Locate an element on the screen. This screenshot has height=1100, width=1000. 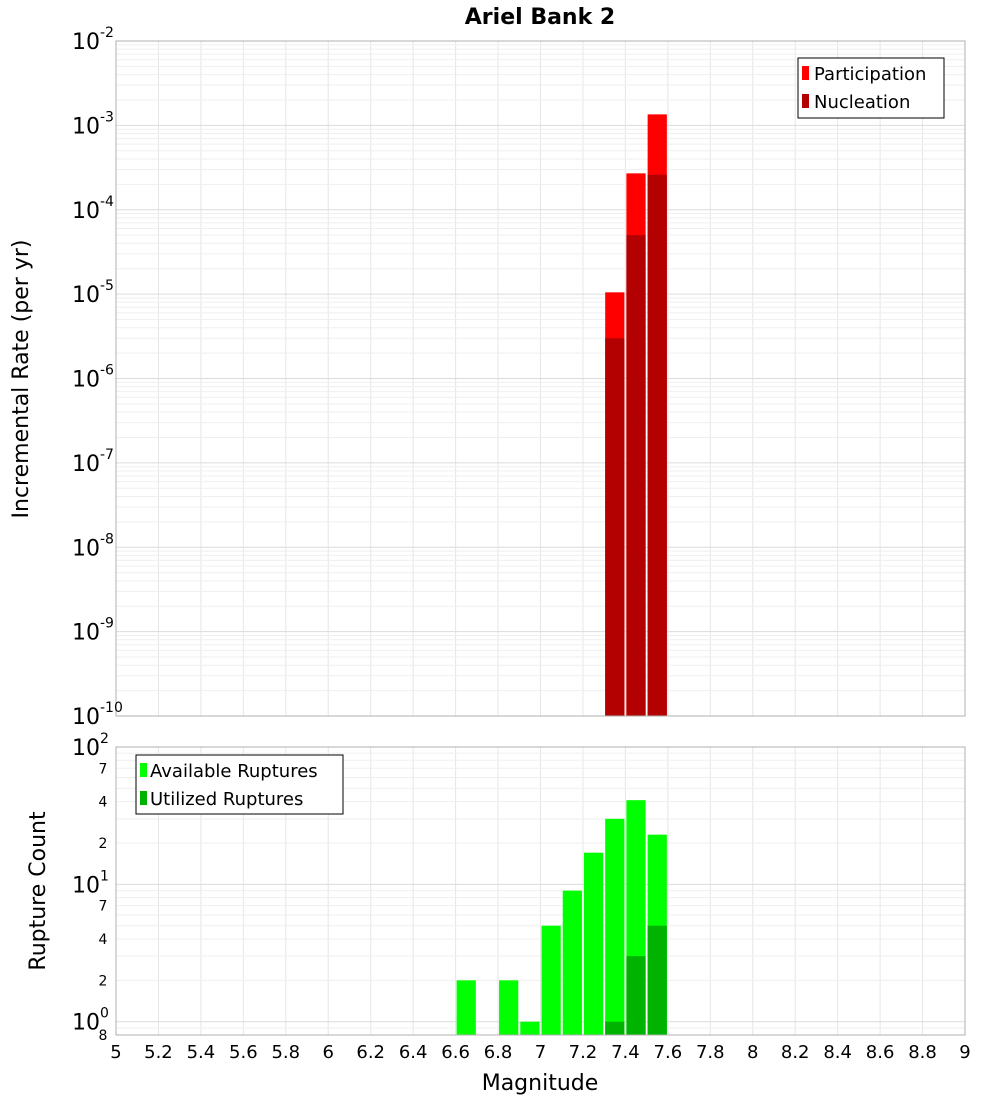
y-tick-label: 10⁻⁷ is located at coordinates (93, 462).